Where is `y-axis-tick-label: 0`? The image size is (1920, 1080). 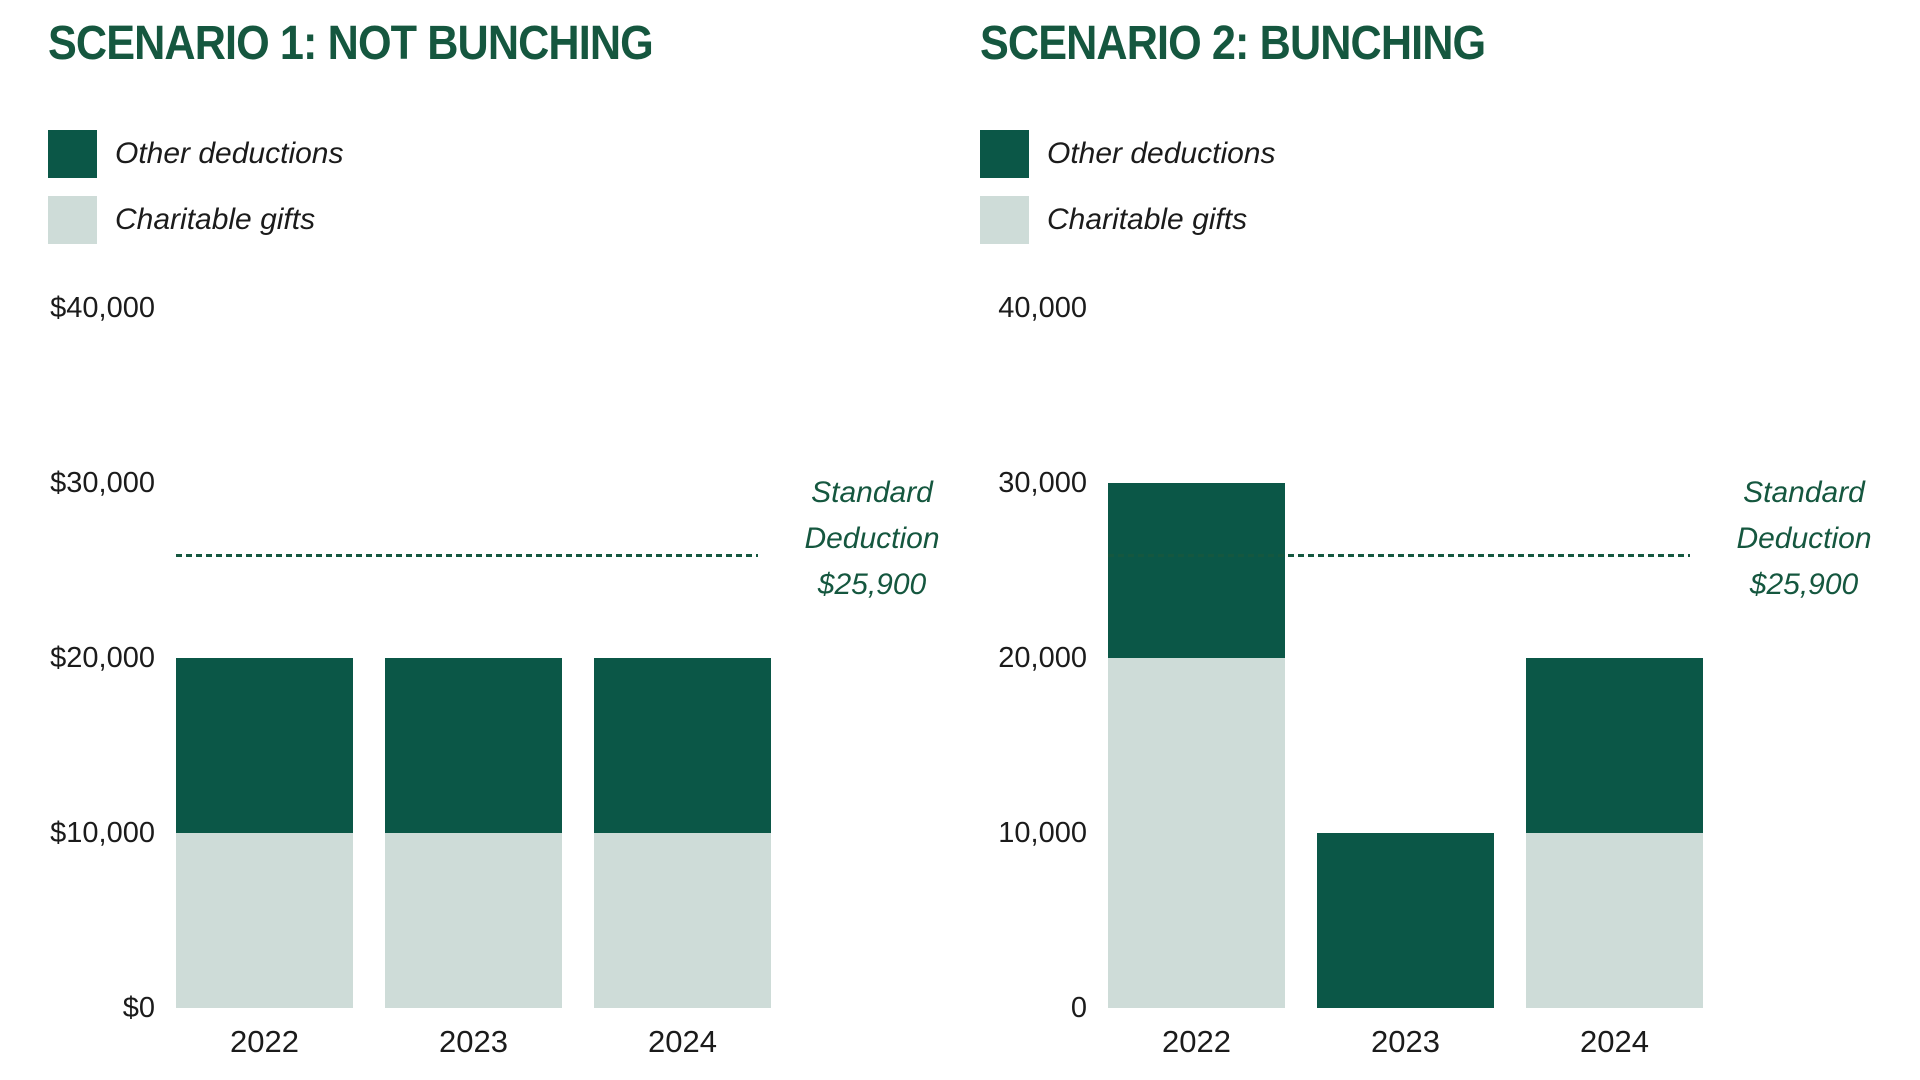 y-axis-tick-label: 0 is located at coordinates (1078, 1008).